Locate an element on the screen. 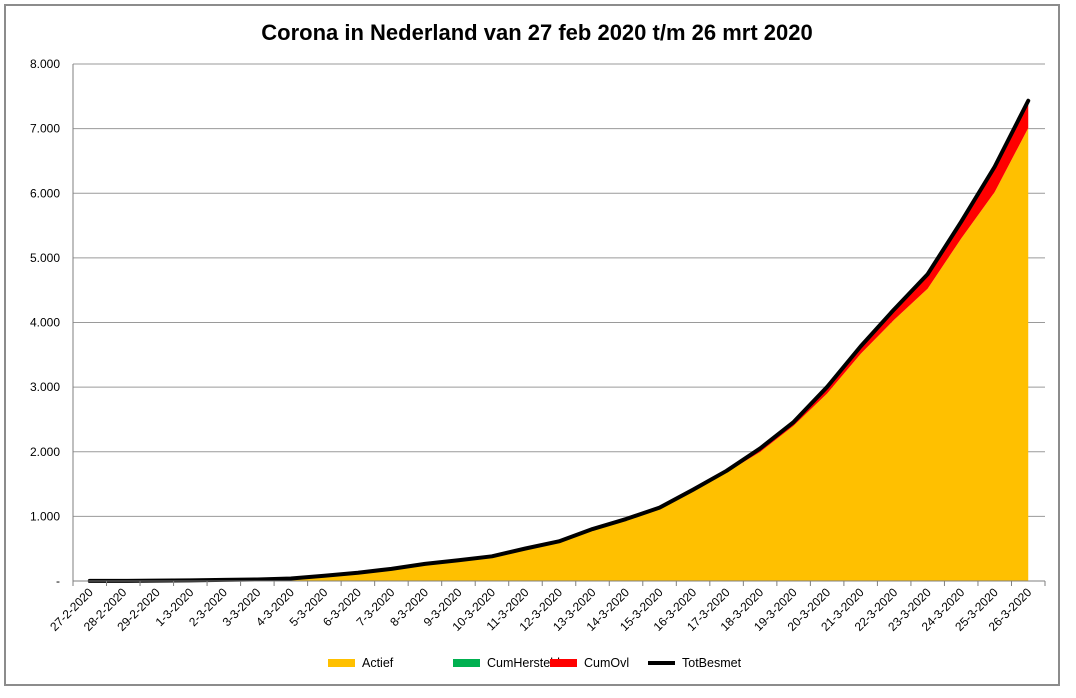 The image size is (1076, 698). y-tick-label: 7.000 is located at coordinates (45, 129).